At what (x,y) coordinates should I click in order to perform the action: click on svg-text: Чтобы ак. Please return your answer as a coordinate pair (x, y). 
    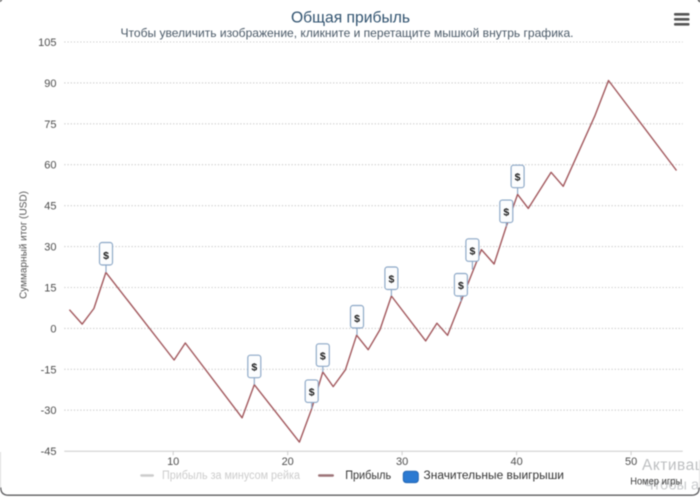
    Looking at the image, I should click on (672, 486).